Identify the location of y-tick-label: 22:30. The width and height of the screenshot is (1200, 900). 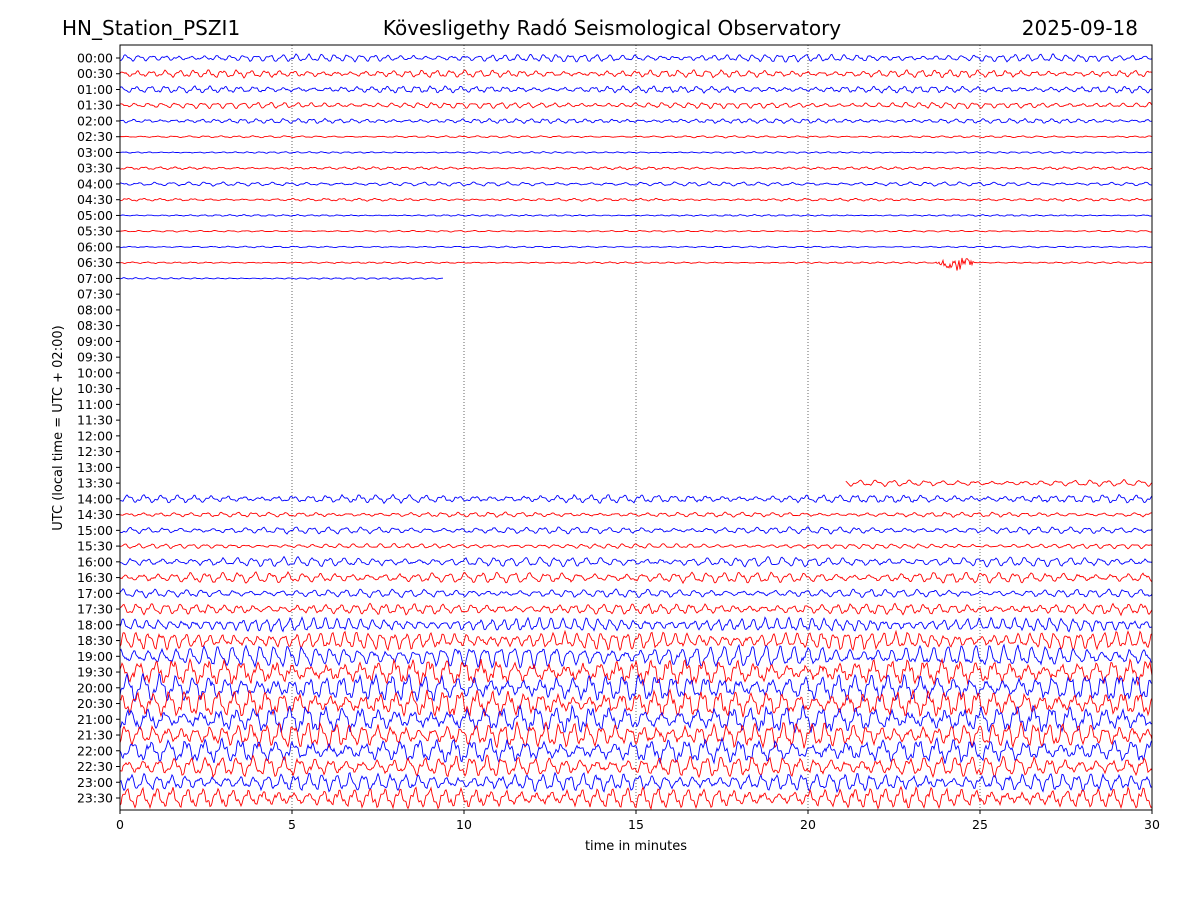
(95, 766).